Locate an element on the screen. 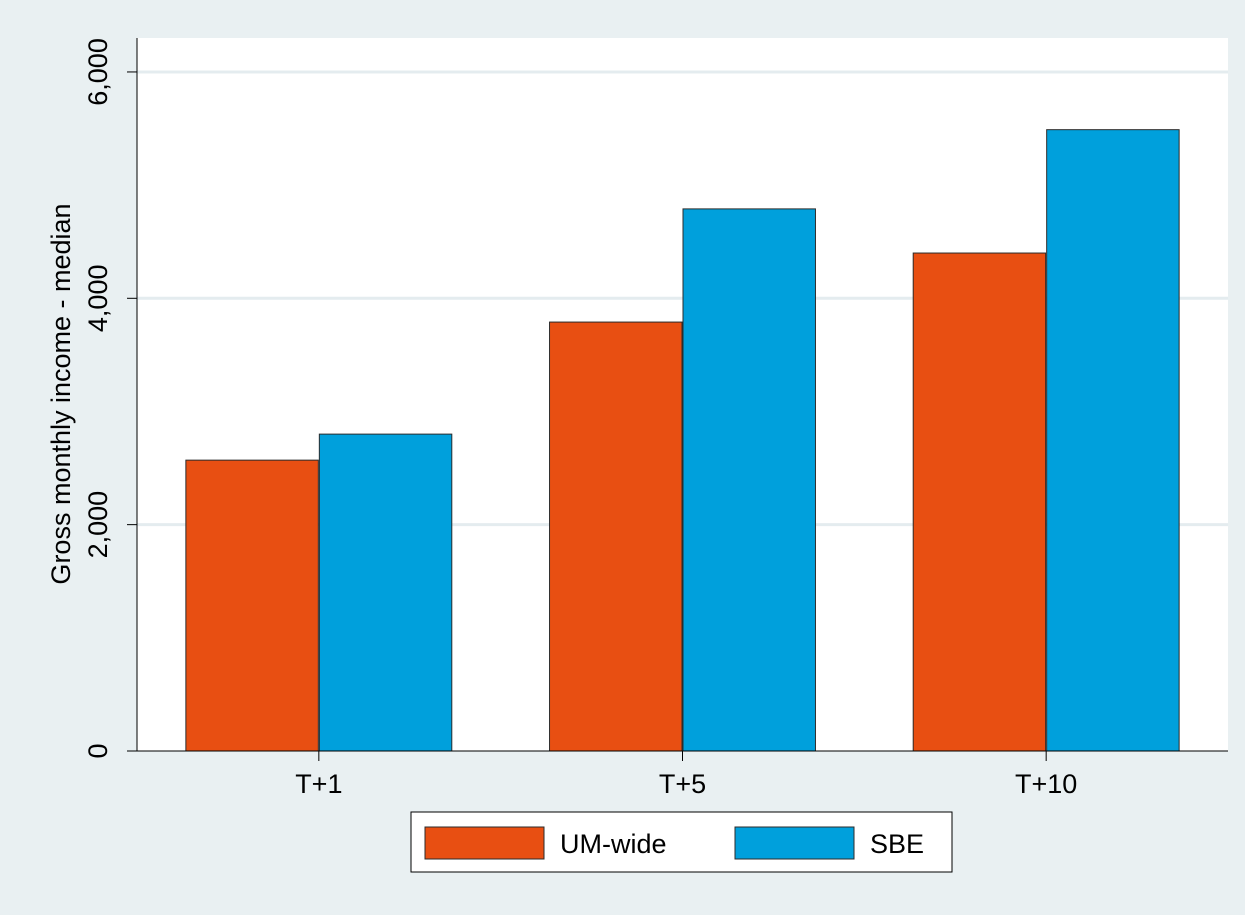  x-axis-ticks: T+1 T+5 T+10 is located at coordinates (686, 775).